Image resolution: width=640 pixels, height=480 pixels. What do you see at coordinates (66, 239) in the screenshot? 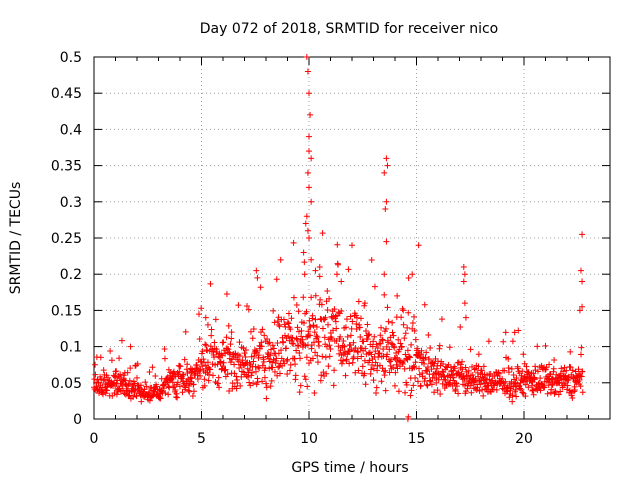
I see `y-tick-label: 0.25` at bounding box center [66, 239].